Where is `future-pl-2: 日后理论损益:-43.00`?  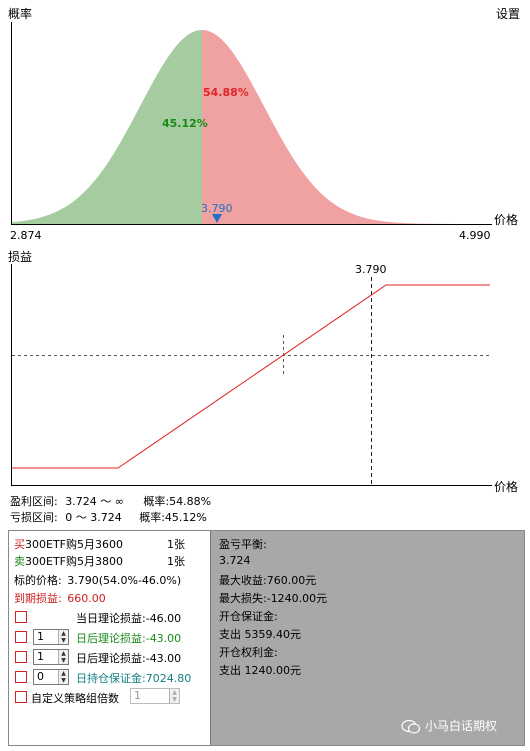
future-pl-2: 日后理论损益:-43.00 is located at coordinates (128, 658).